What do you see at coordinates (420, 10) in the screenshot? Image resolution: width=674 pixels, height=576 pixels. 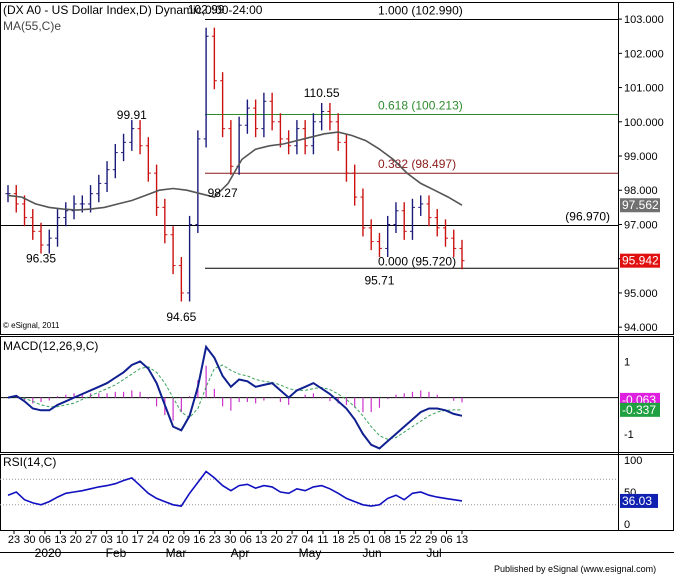 I see `level-label: 1.000 (102.990)` at bounding box center [420, 10].